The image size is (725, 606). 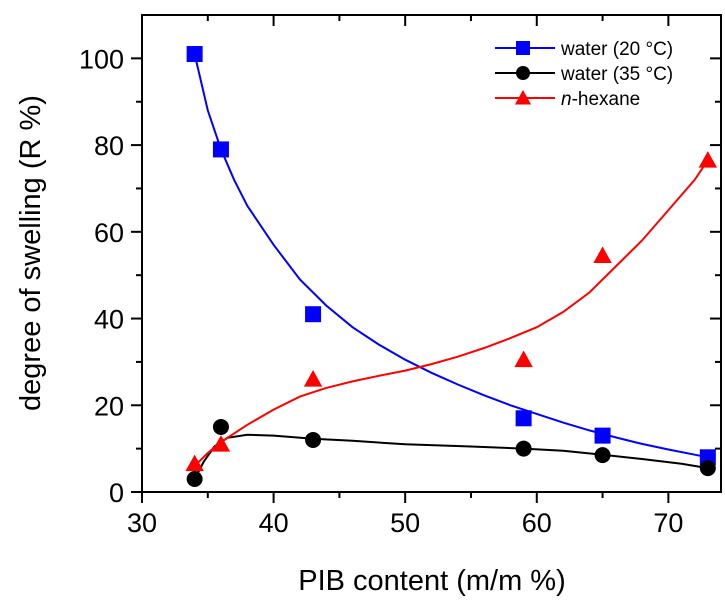 What do you see at coordinates (142, 523) in the screenshot?
I see `x-tick-label: 30` at bounding box center [142, 523].